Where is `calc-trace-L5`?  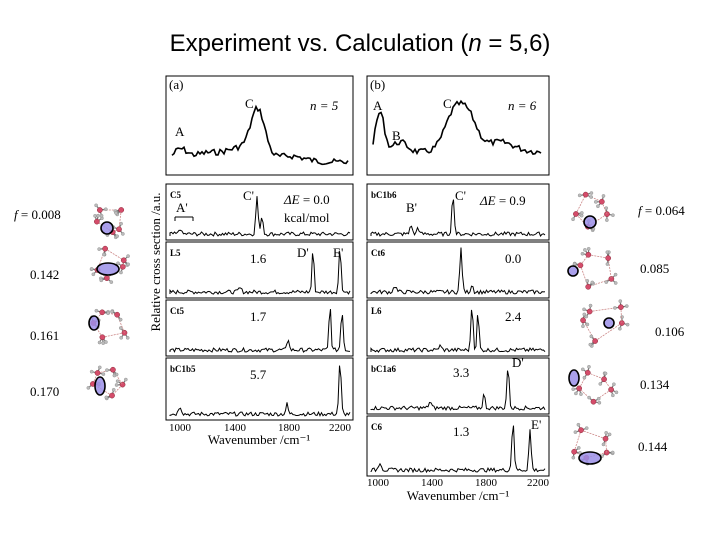 calc-trace-L5 is located at coordinates (260, 273).